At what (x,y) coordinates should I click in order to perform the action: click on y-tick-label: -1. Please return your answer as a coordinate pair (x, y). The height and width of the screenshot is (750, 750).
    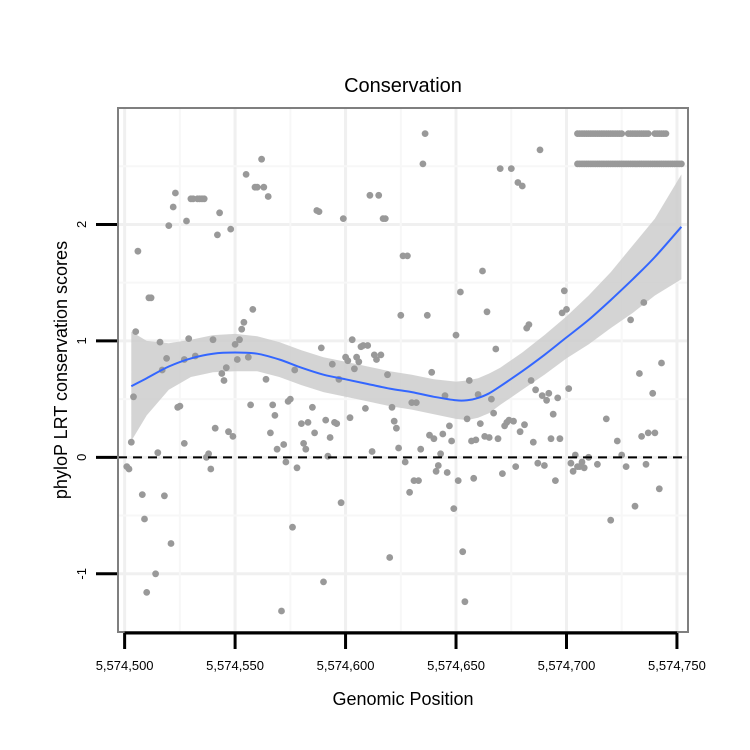
    Looking at the image, I should click on (81, 574).